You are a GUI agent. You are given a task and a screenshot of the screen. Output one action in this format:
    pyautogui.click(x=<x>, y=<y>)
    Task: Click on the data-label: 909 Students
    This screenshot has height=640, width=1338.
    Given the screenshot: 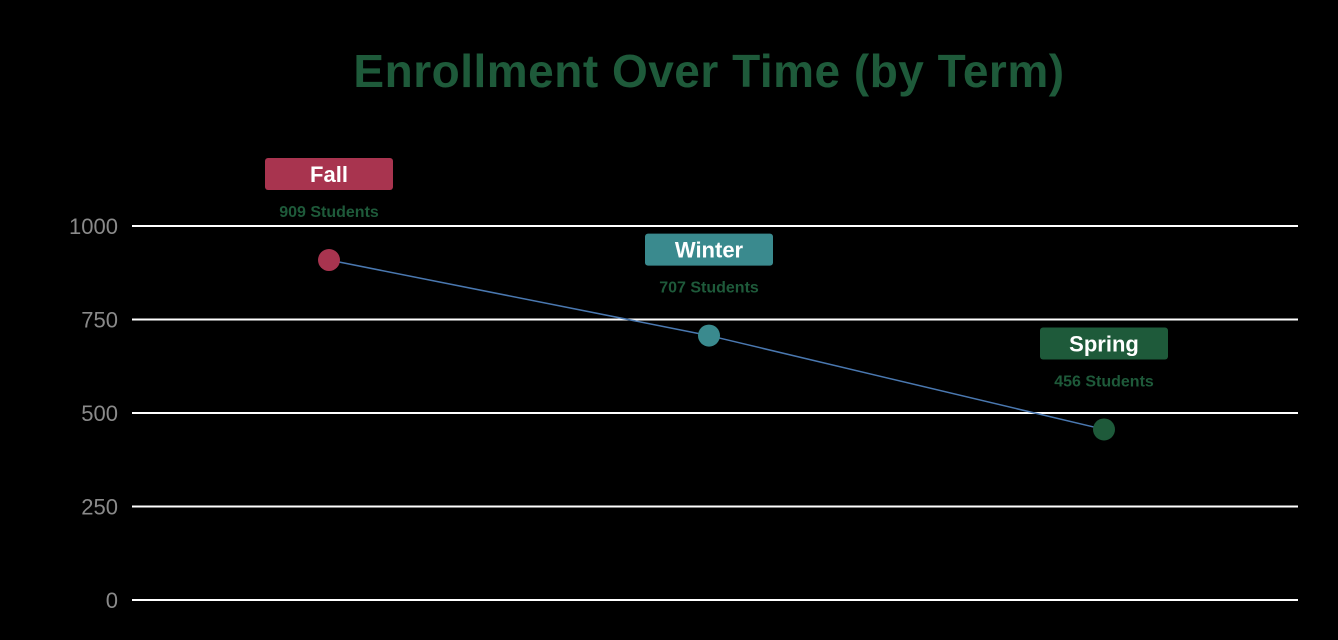 What is the action you would take?
    pyautogui.click(x=329, y=212)
    